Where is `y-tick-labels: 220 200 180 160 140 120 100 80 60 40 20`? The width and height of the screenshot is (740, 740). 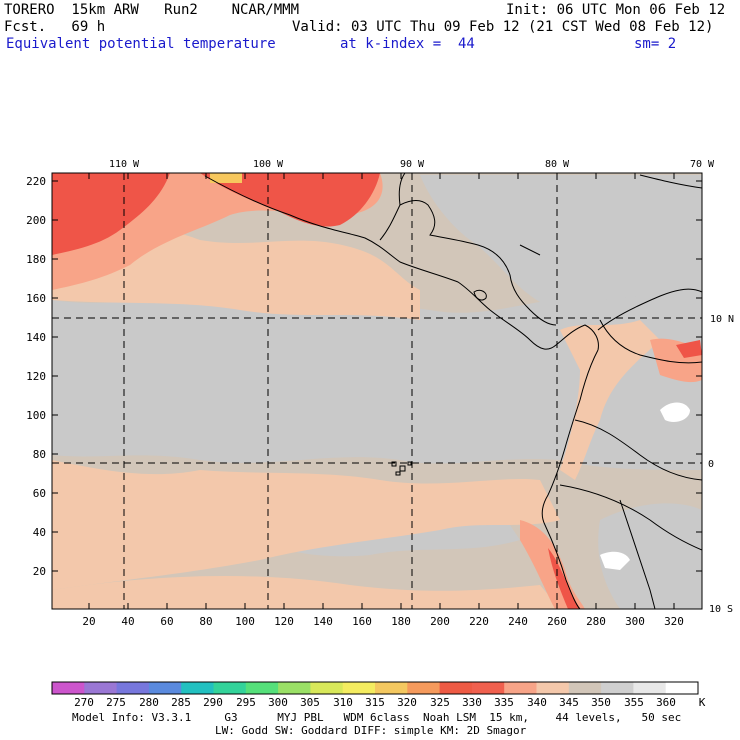
y-tick-labels: 220 200 180 160 140 120 100 80 60 40 20 is located at coordinates (36, 376).